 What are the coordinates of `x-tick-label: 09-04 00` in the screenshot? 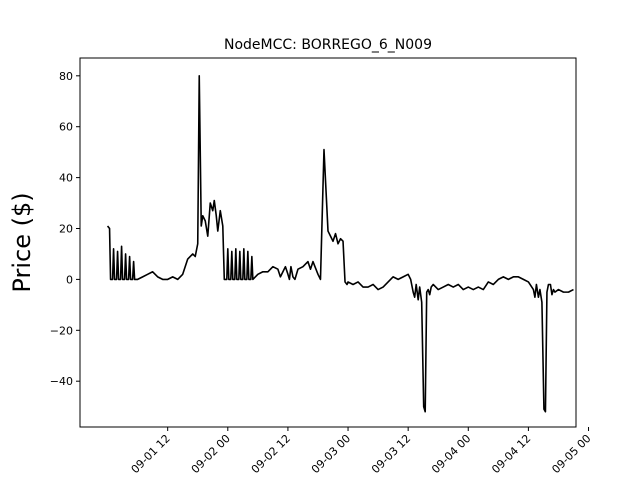 It's located at (451, 454).